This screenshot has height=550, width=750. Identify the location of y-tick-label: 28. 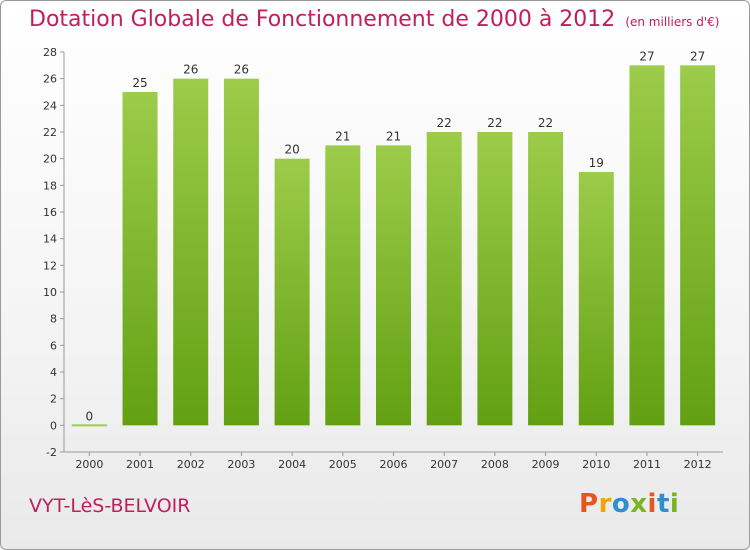
(50, 52).